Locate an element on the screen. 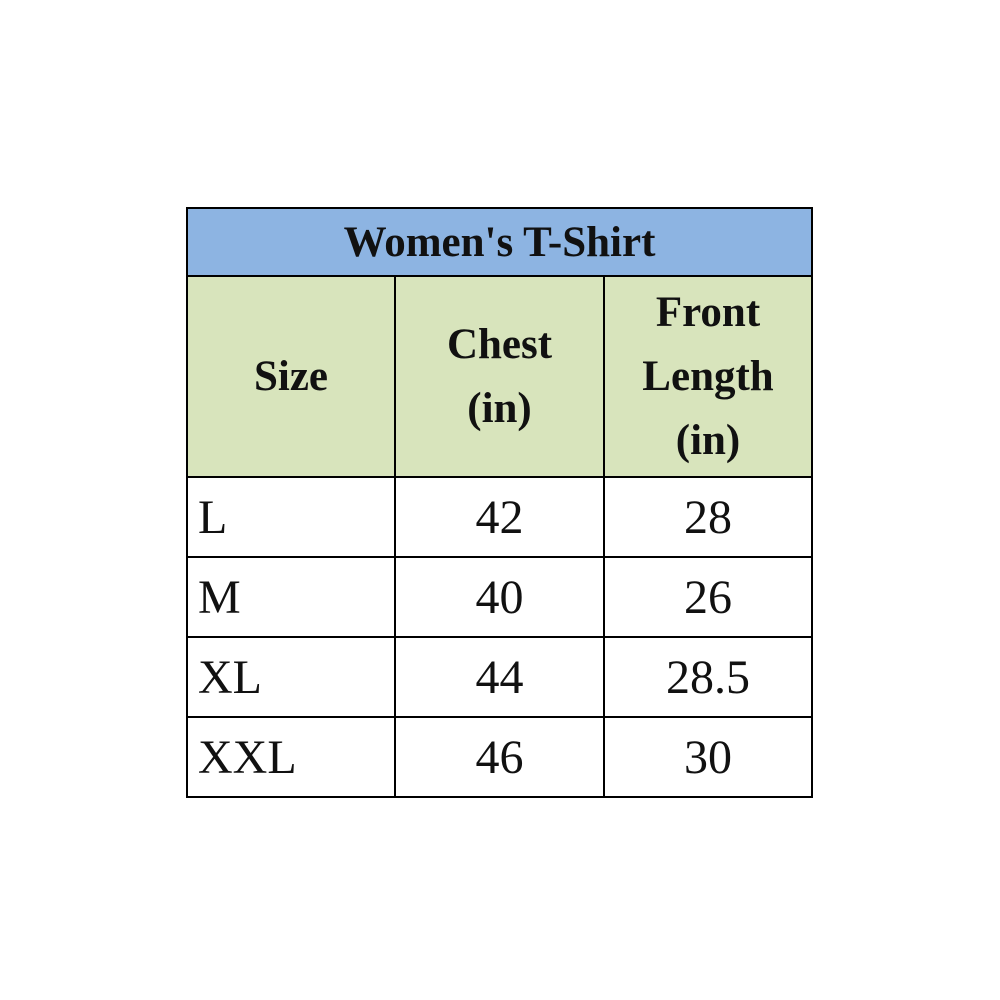  size-cell: XL is located at coordinates (291, 677).